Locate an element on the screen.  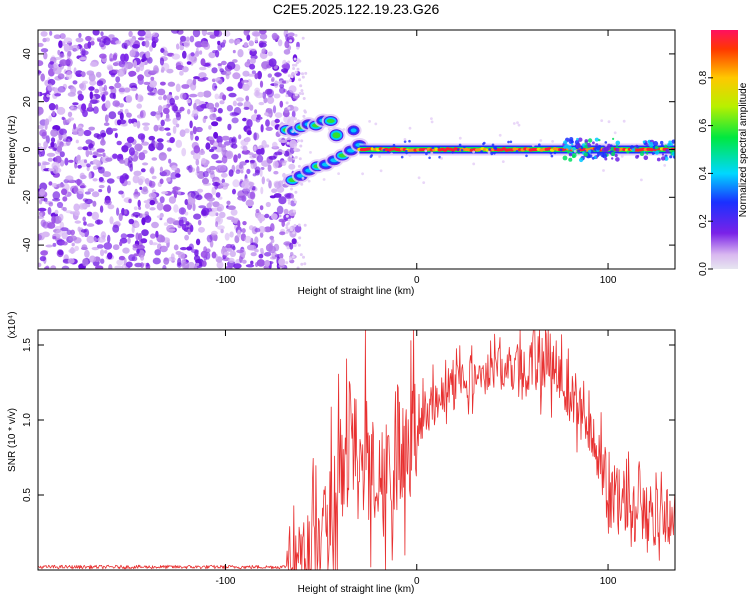
colorbar-label: Normalized spectral amplitude is located at coordinates (743, 149).